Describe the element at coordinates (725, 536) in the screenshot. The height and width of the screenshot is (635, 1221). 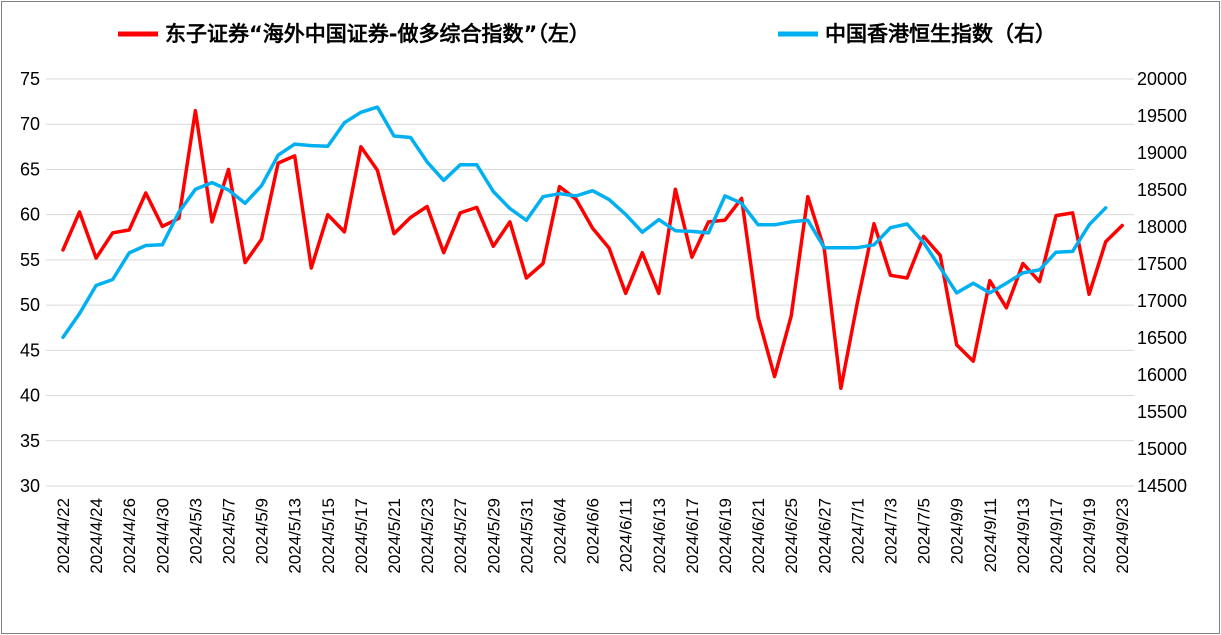
I see `x-tick-label: 2024/6/19` at that location.